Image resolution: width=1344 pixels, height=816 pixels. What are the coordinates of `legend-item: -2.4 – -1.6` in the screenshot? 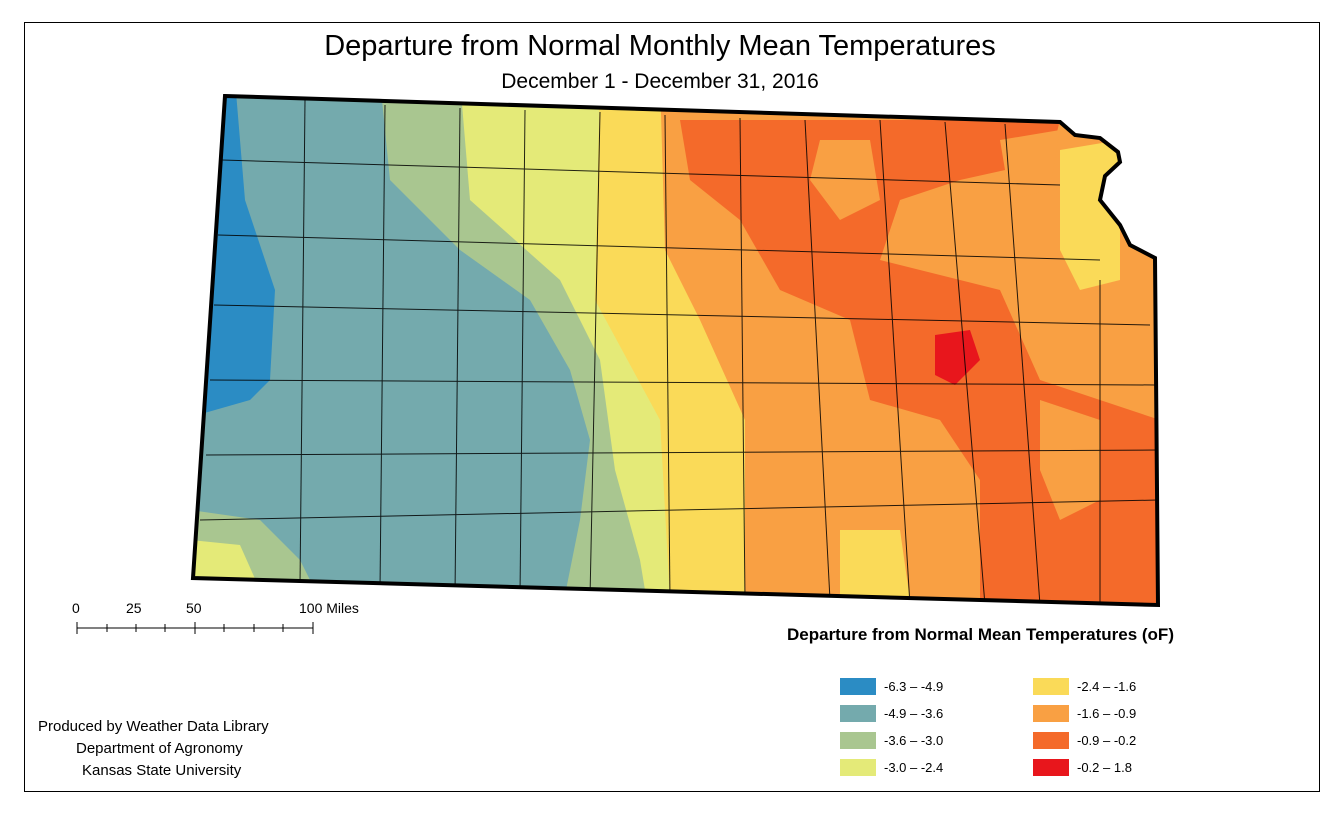 It's located at (1084, 686).